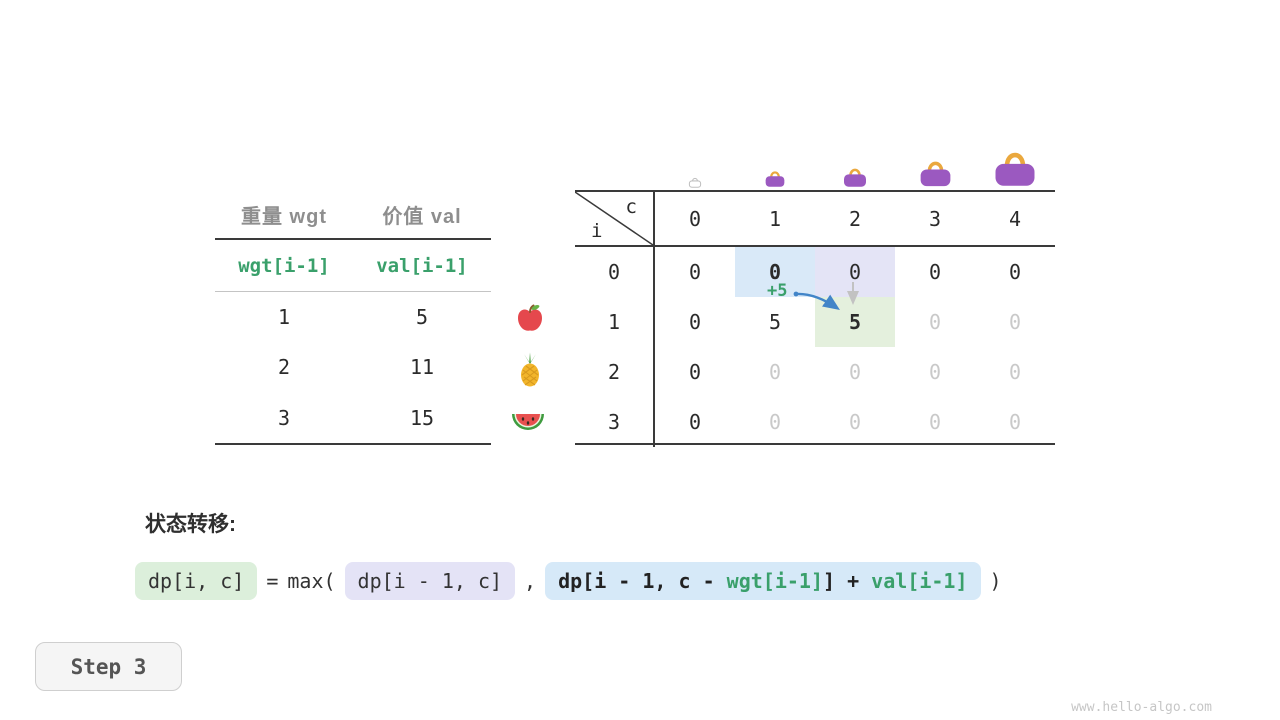 This screenshot has width=1280, height=720. I want to click on step-badge: Step 3, so click(108, 666).